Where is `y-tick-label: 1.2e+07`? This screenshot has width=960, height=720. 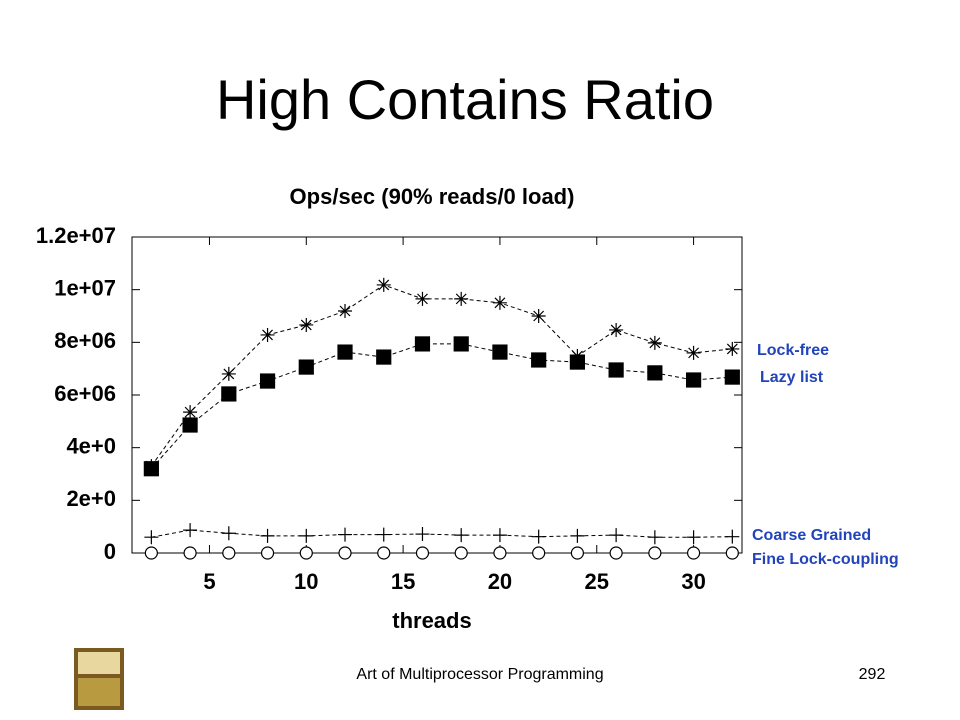 y-tick-label: 1.2e+07 is located at coordinates (76, 235).